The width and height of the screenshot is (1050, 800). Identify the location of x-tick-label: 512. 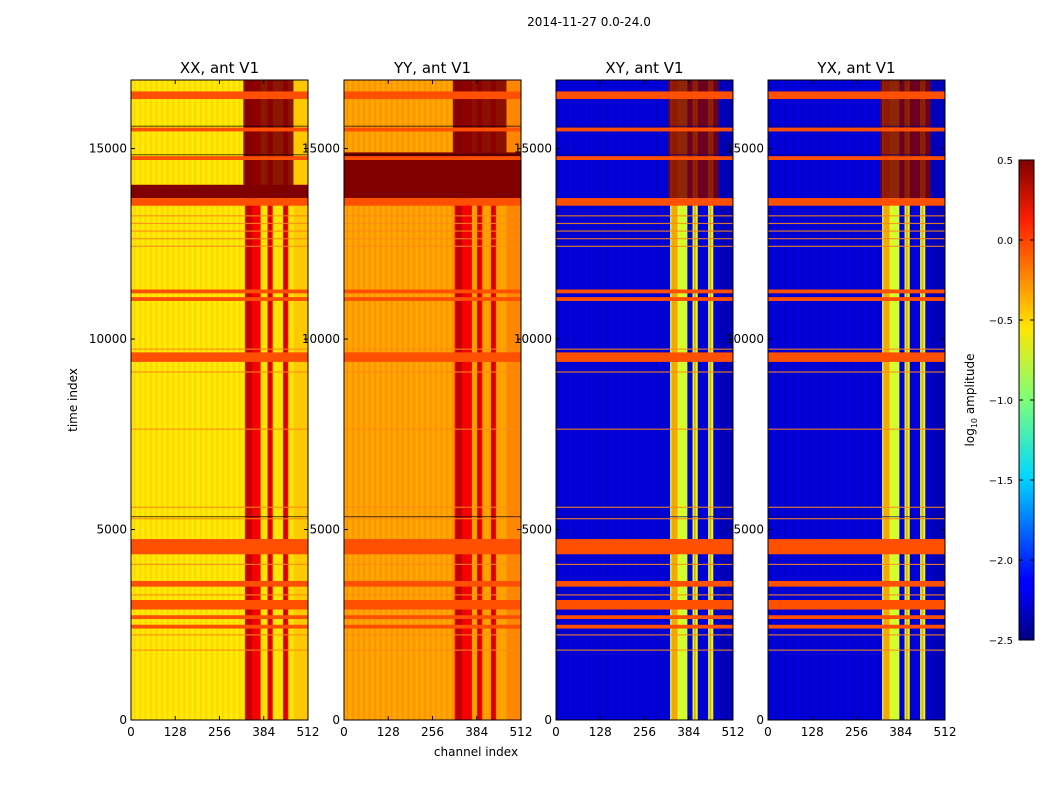
(521, 732).